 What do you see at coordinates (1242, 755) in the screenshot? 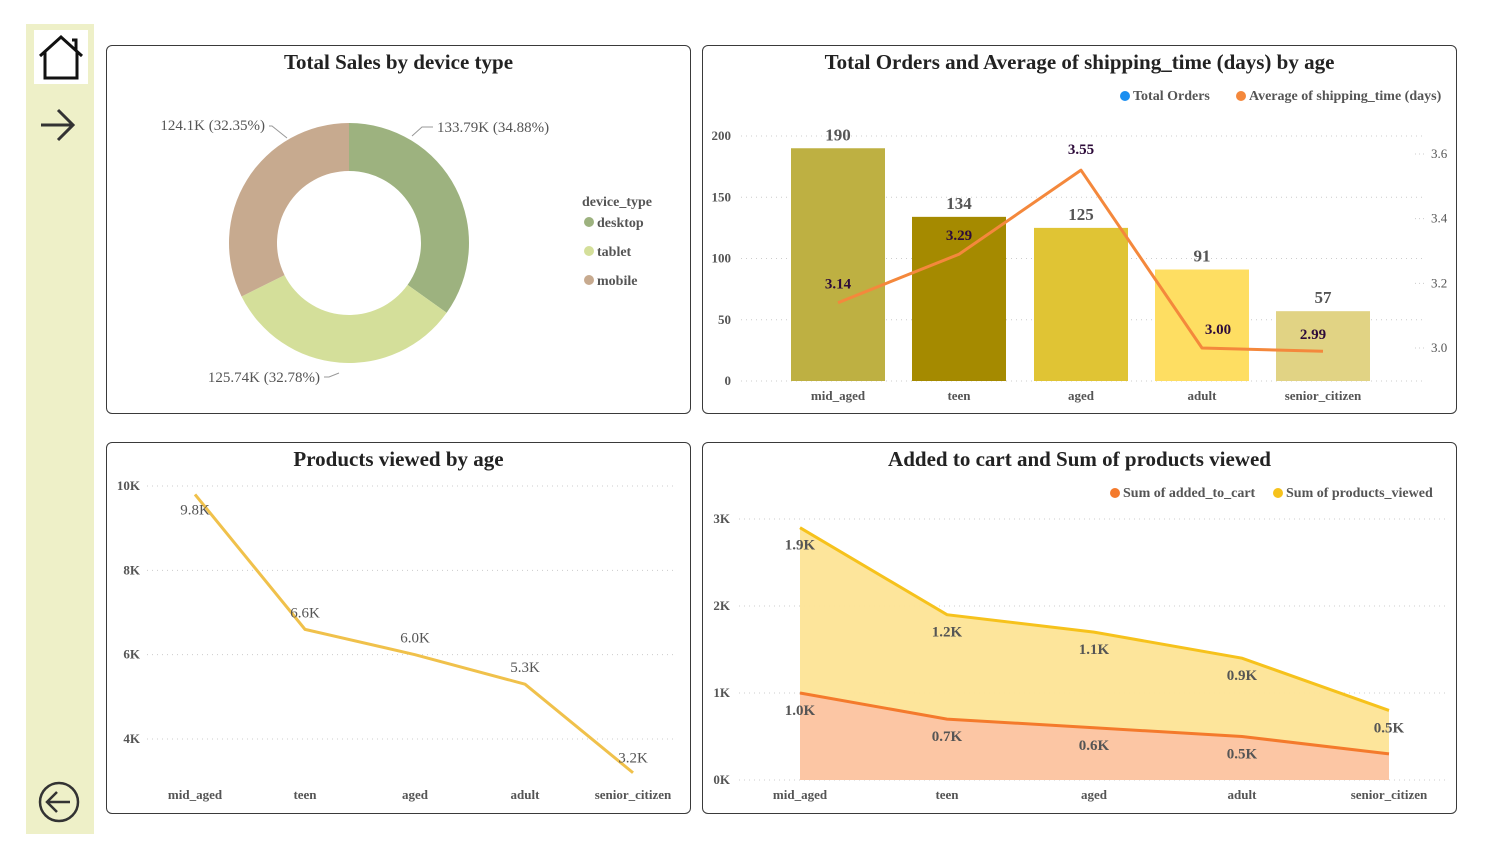
I see `added-value-label: 0.5K` at bounding box center [1242, 755].